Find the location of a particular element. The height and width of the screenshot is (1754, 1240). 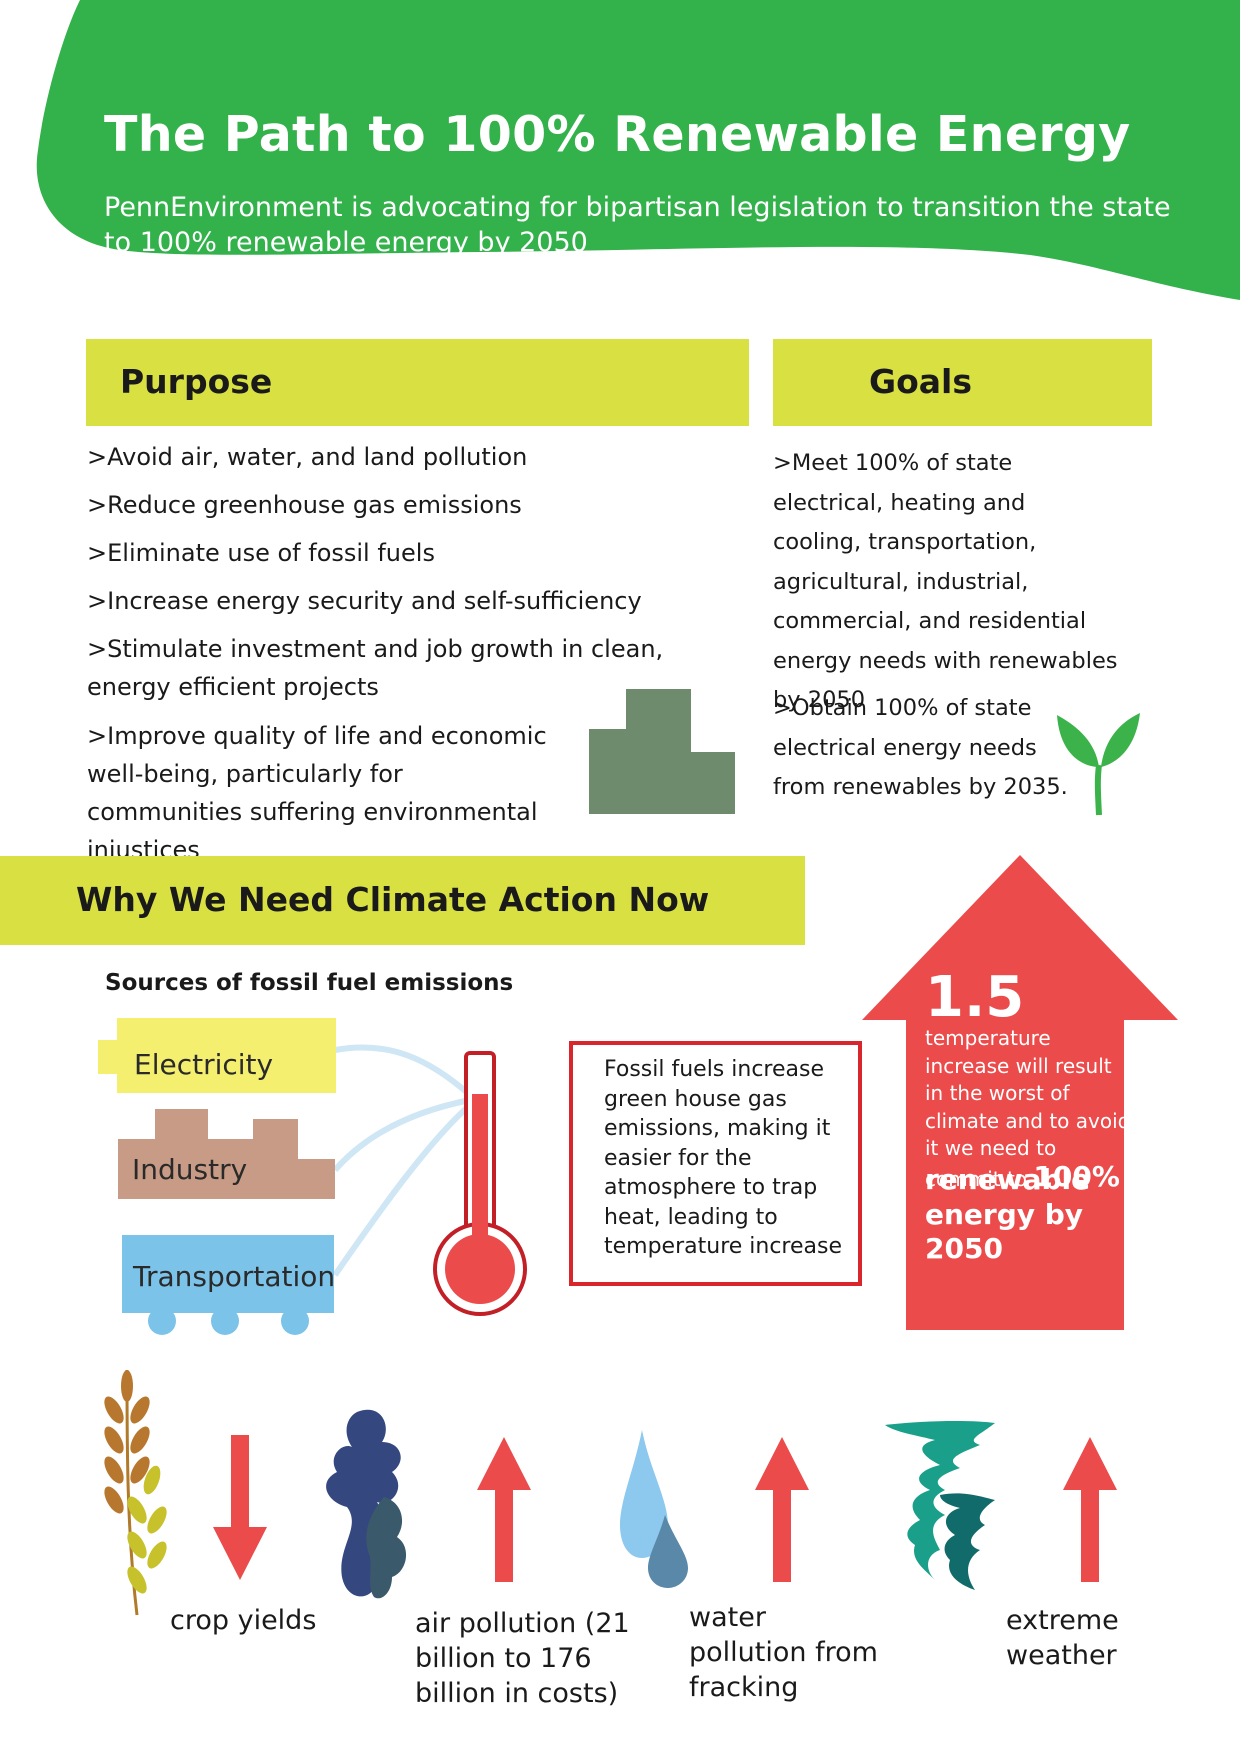

page-title: The Path to 100% Renewable Energy is located at coordinates (617, 134).